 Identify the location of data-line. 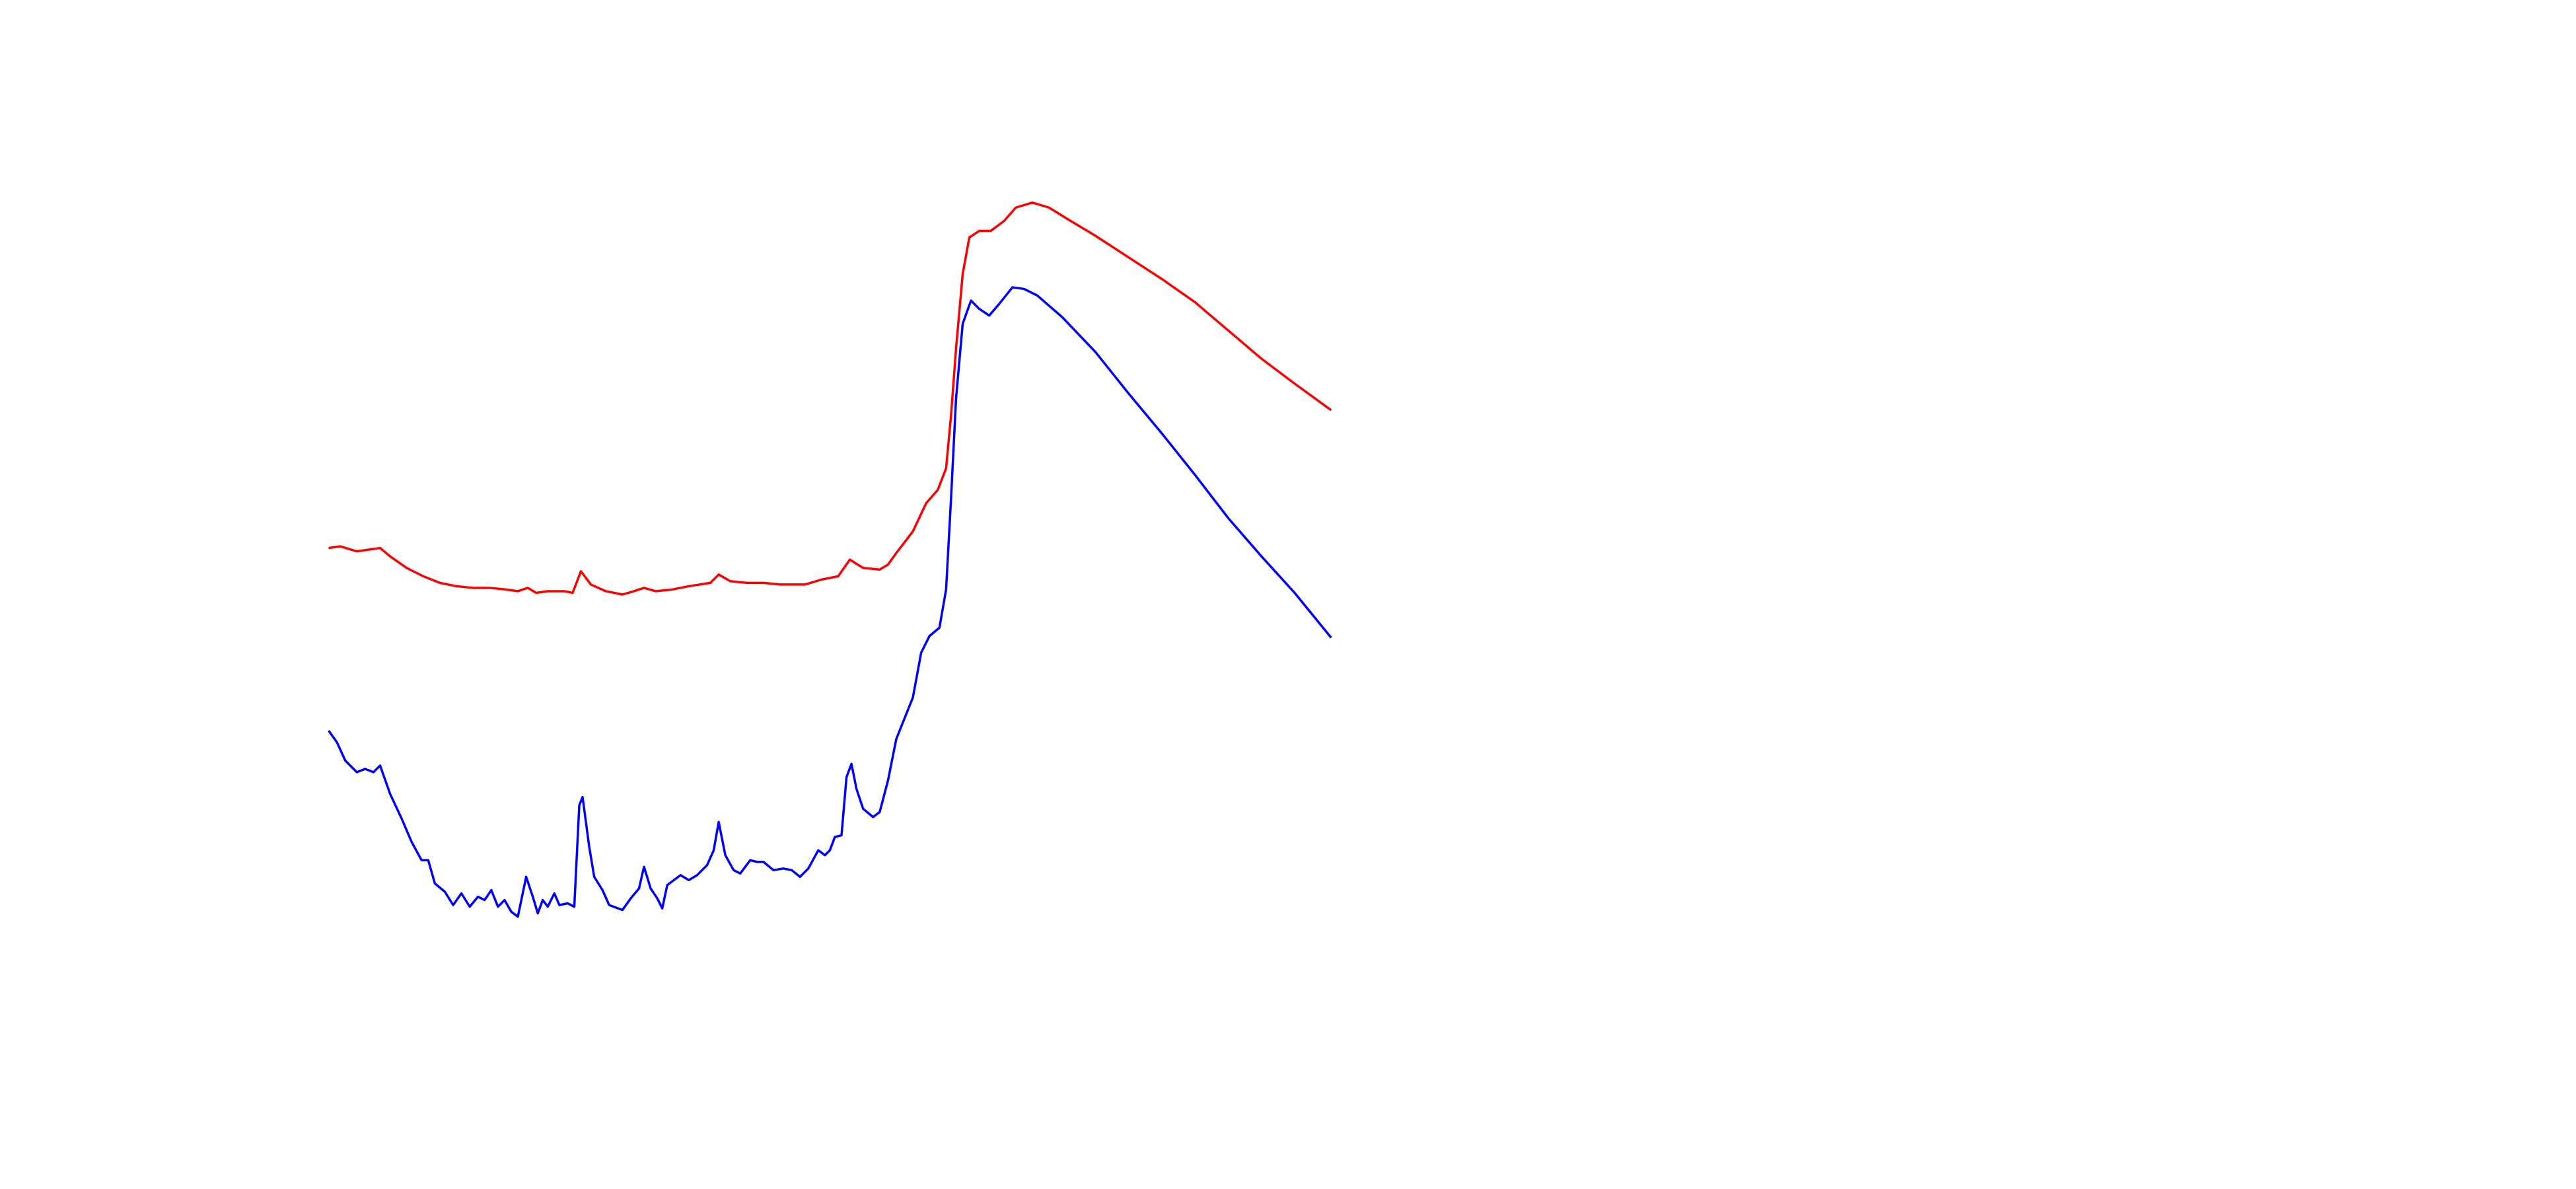
(830, 398).